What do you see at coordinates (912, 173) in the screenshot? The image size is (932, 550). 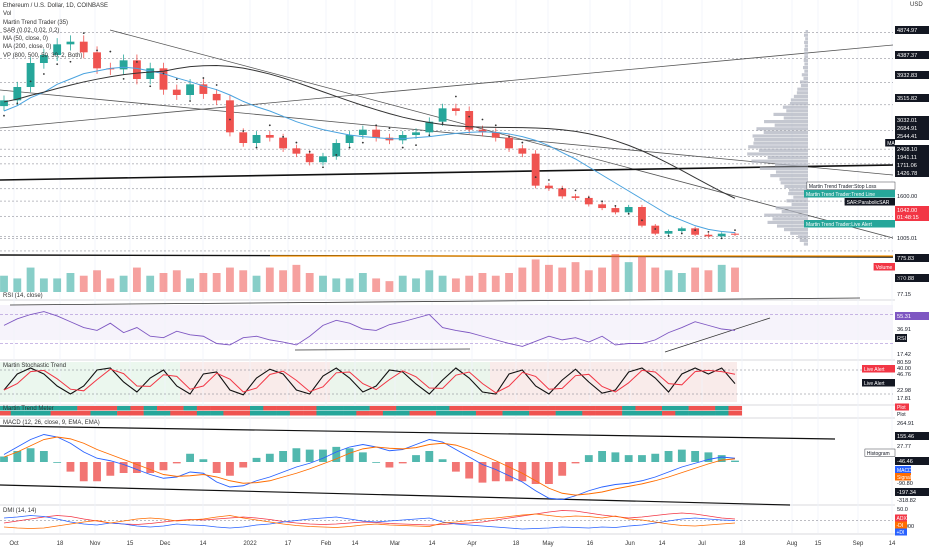 I see `price-axis-label-bg` at bounding box center [912, 173].